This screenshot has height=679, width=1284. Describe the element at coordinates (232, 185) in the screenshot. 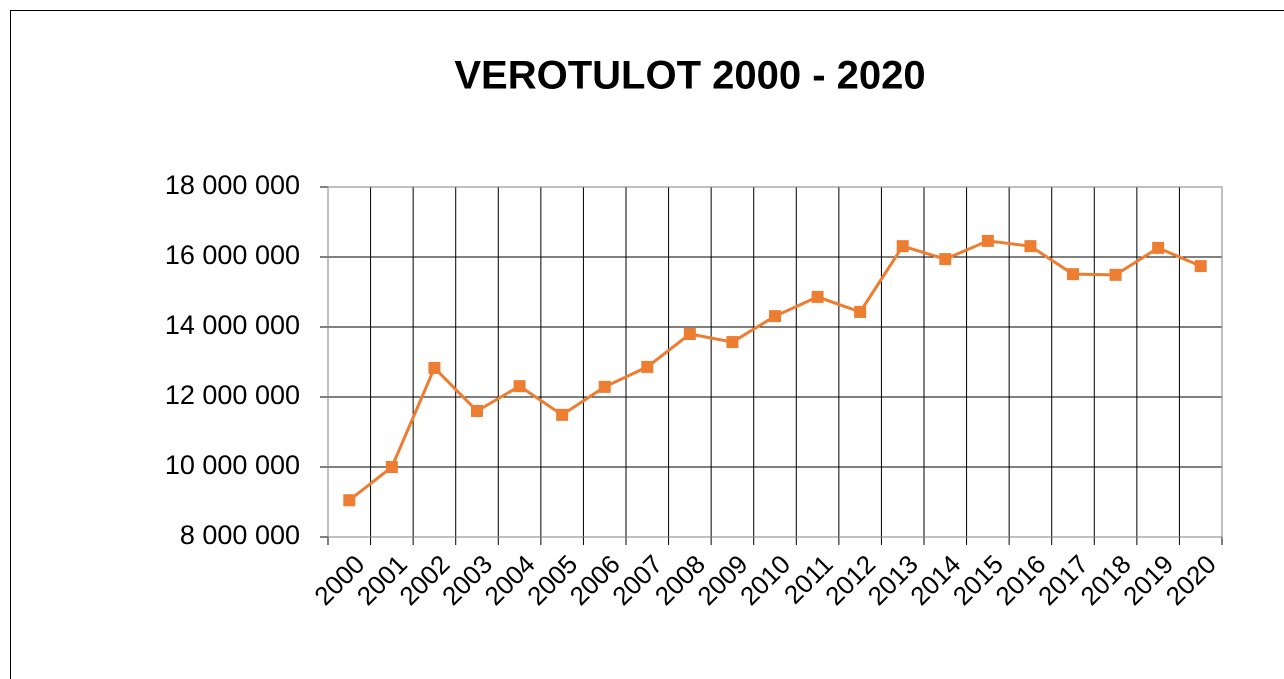

I see `y-tick-label: 18 000 000` at that location.